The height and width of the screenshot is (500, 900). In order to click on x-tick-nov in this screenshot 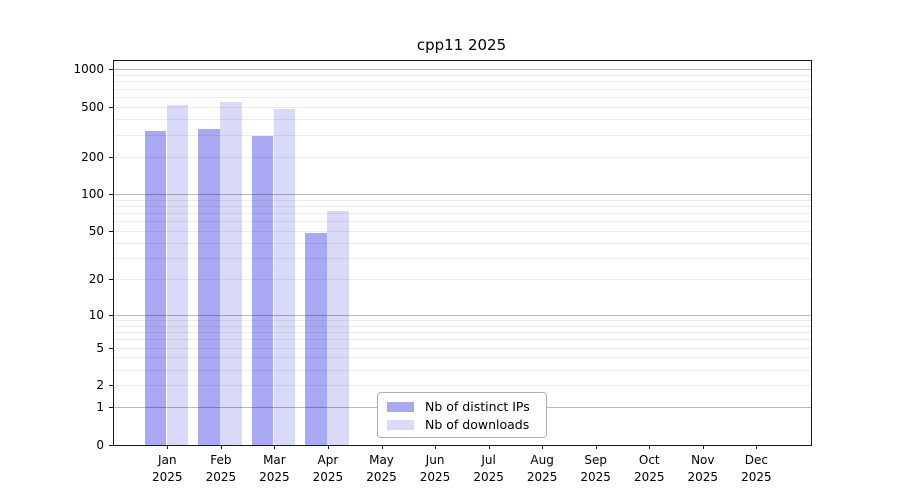, I will do `click(703, 447)`.